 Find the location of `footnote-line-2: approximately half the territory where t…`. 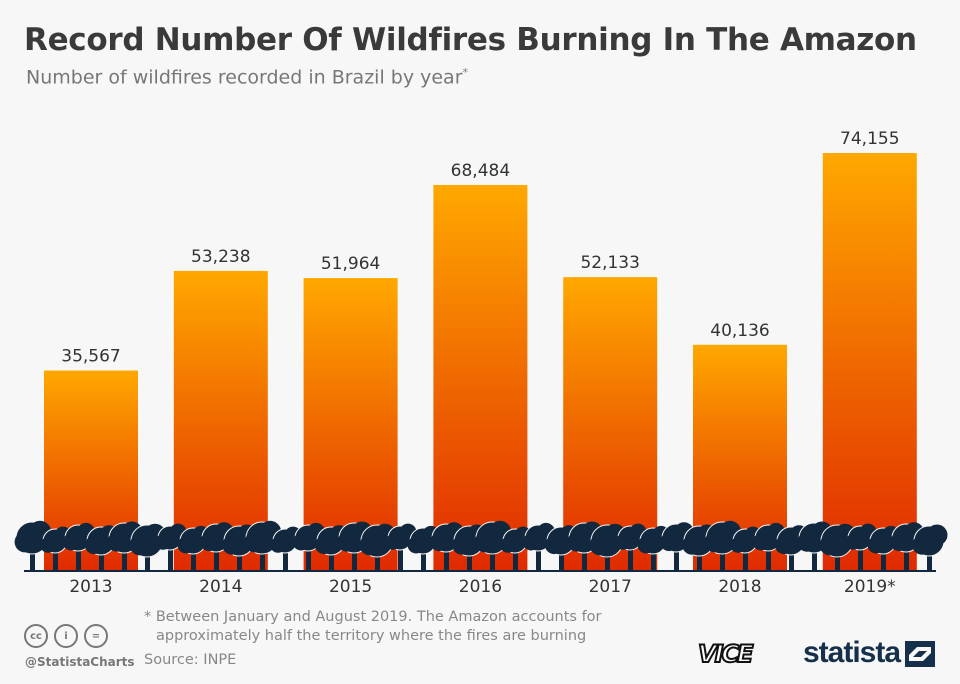

footnote-line-2: approximately half the territory where t… is located at coordinates (371, 636).